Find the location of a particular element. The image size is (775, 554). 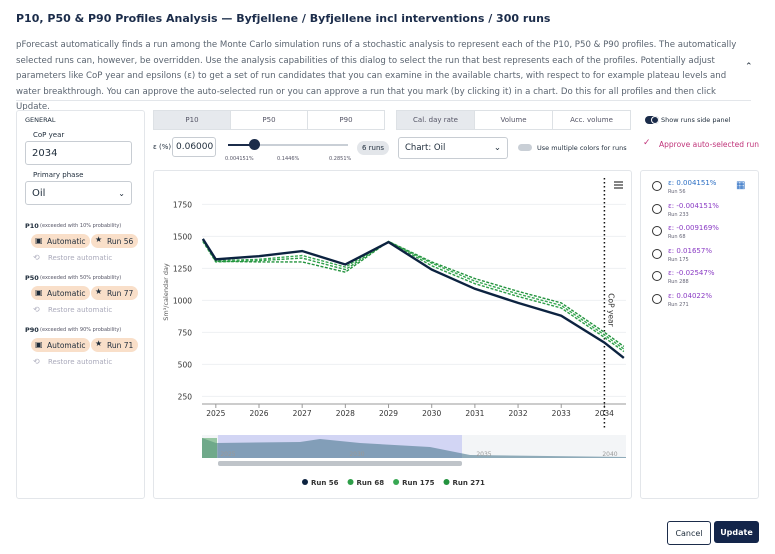

section-label: GENERAL is located at coordinates (40, 120).